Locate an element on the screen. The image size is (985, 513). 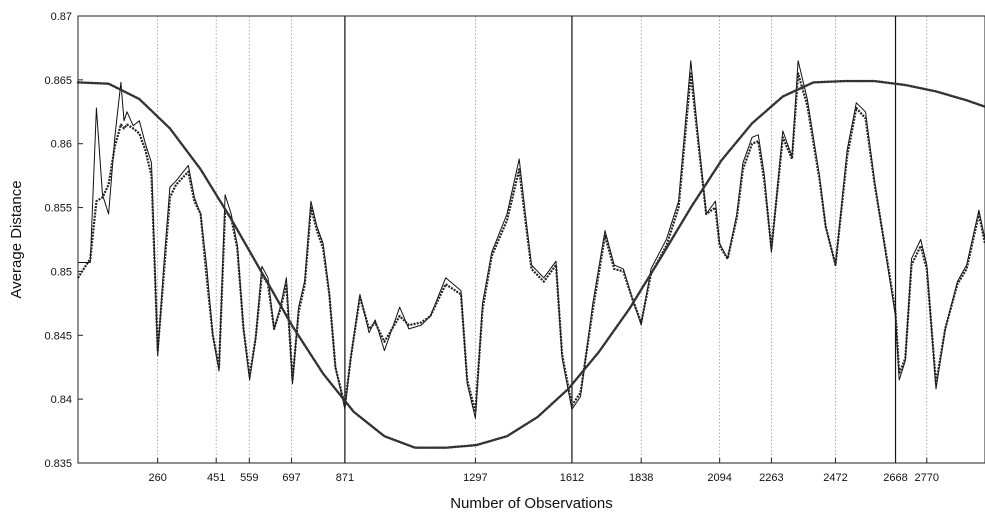
y-axis-ticks: 0.835 0.84 0.845 0.85 0.855 0.86 0.865 0.87 is located at coordinates (63, 240).